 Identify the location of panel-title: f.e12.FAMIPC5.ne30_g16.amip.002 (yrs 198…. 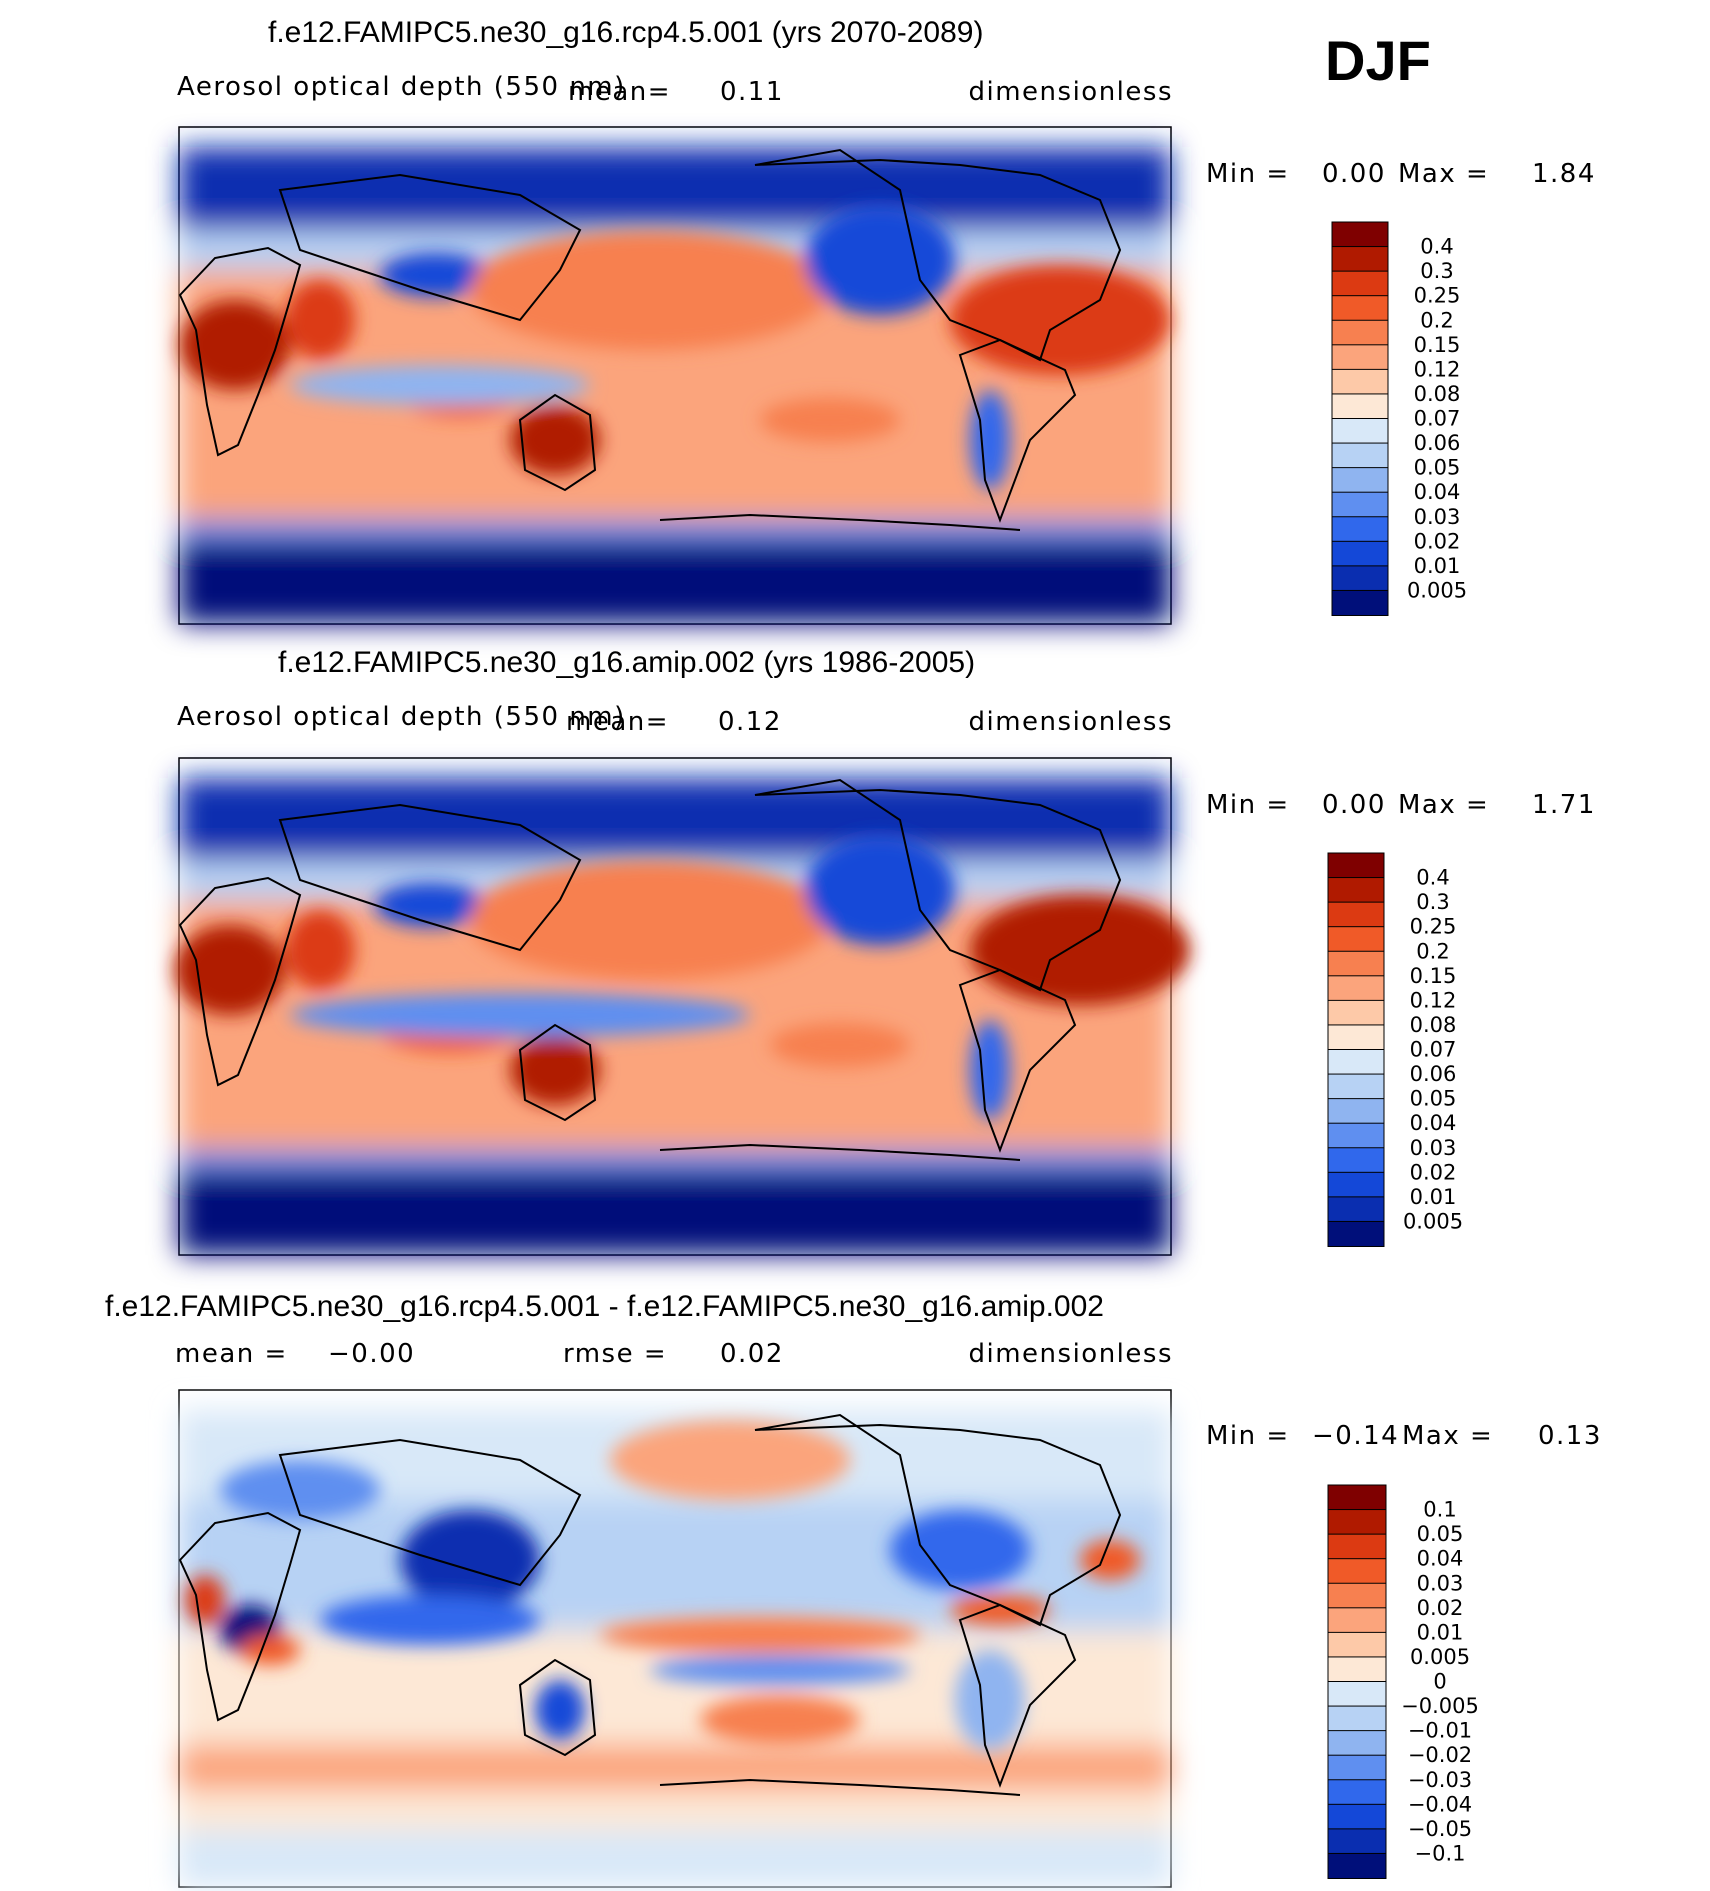
(626, 662).